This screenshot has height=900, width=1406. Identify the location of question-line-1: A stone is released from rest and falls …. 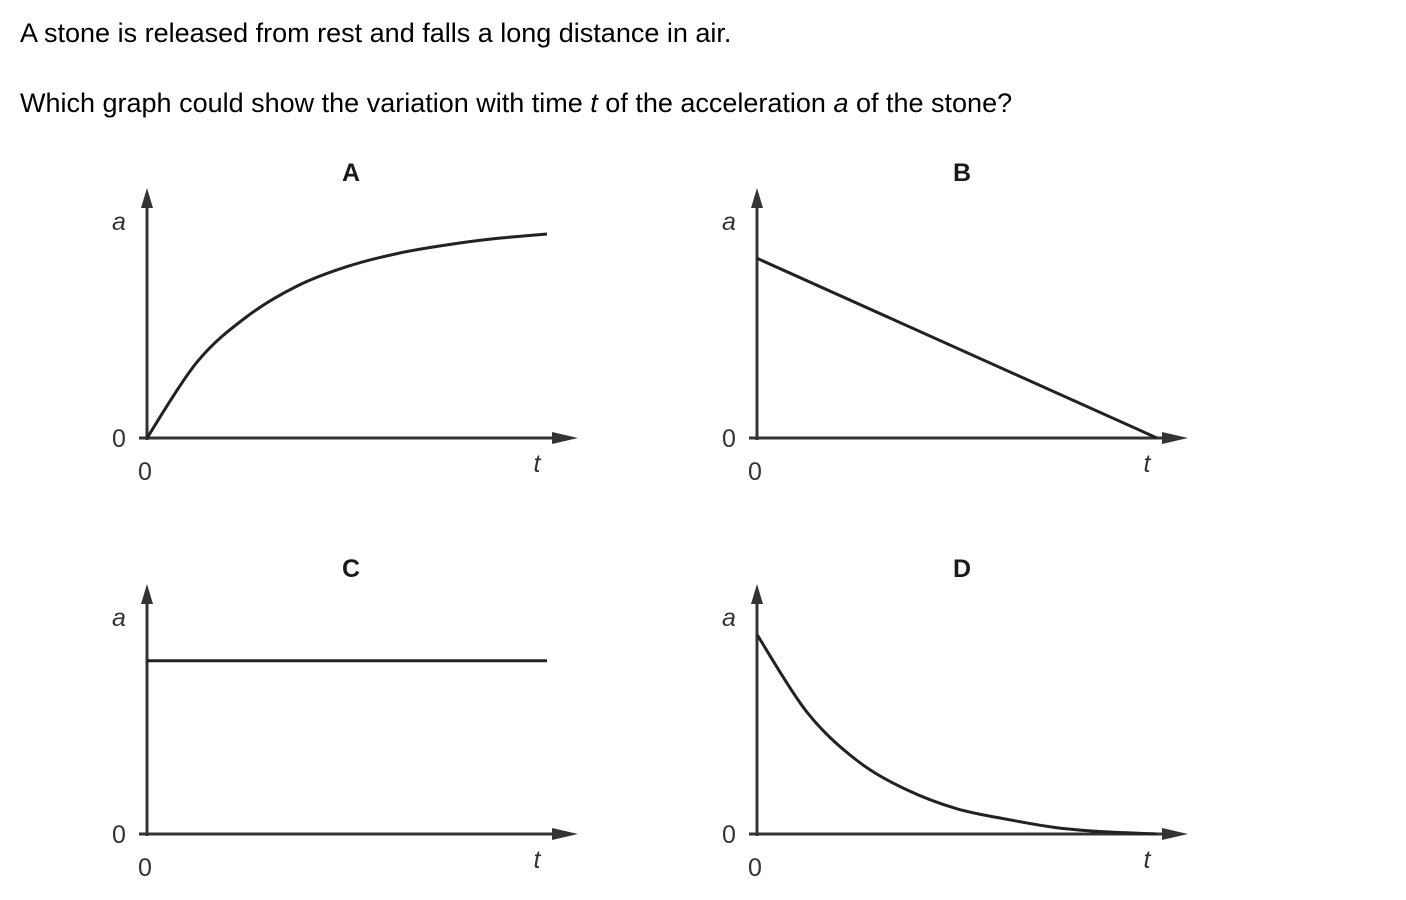
(376, 33).